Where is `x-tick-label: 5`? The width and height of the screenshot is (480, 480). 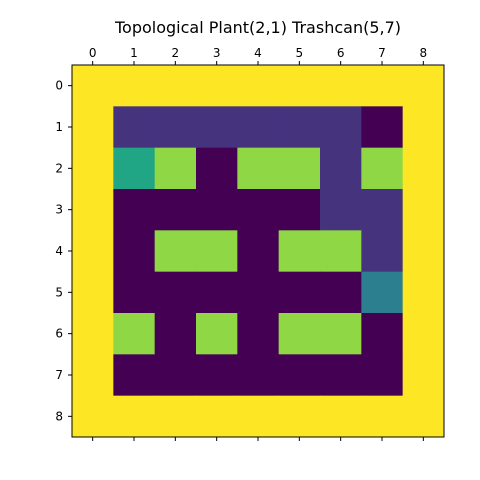 x-tick-label: 5 is located at coordinates (300, 53).